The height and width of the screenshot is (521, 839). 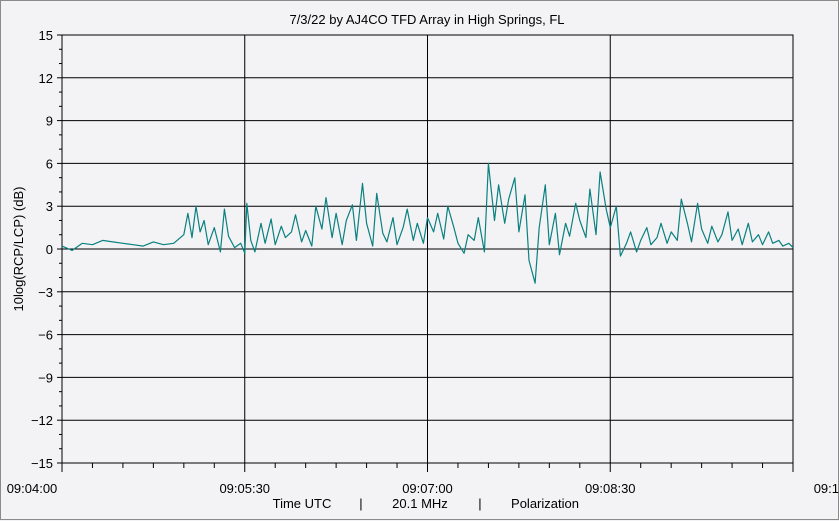 I want to click on frequency-label: 20.1 MHz, so click(x=420, y=503).